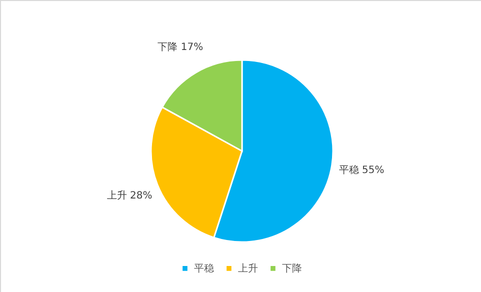 This screenshot has width=481, height=292. I want to click on data-label: 下降 17%, so click(181, 46).